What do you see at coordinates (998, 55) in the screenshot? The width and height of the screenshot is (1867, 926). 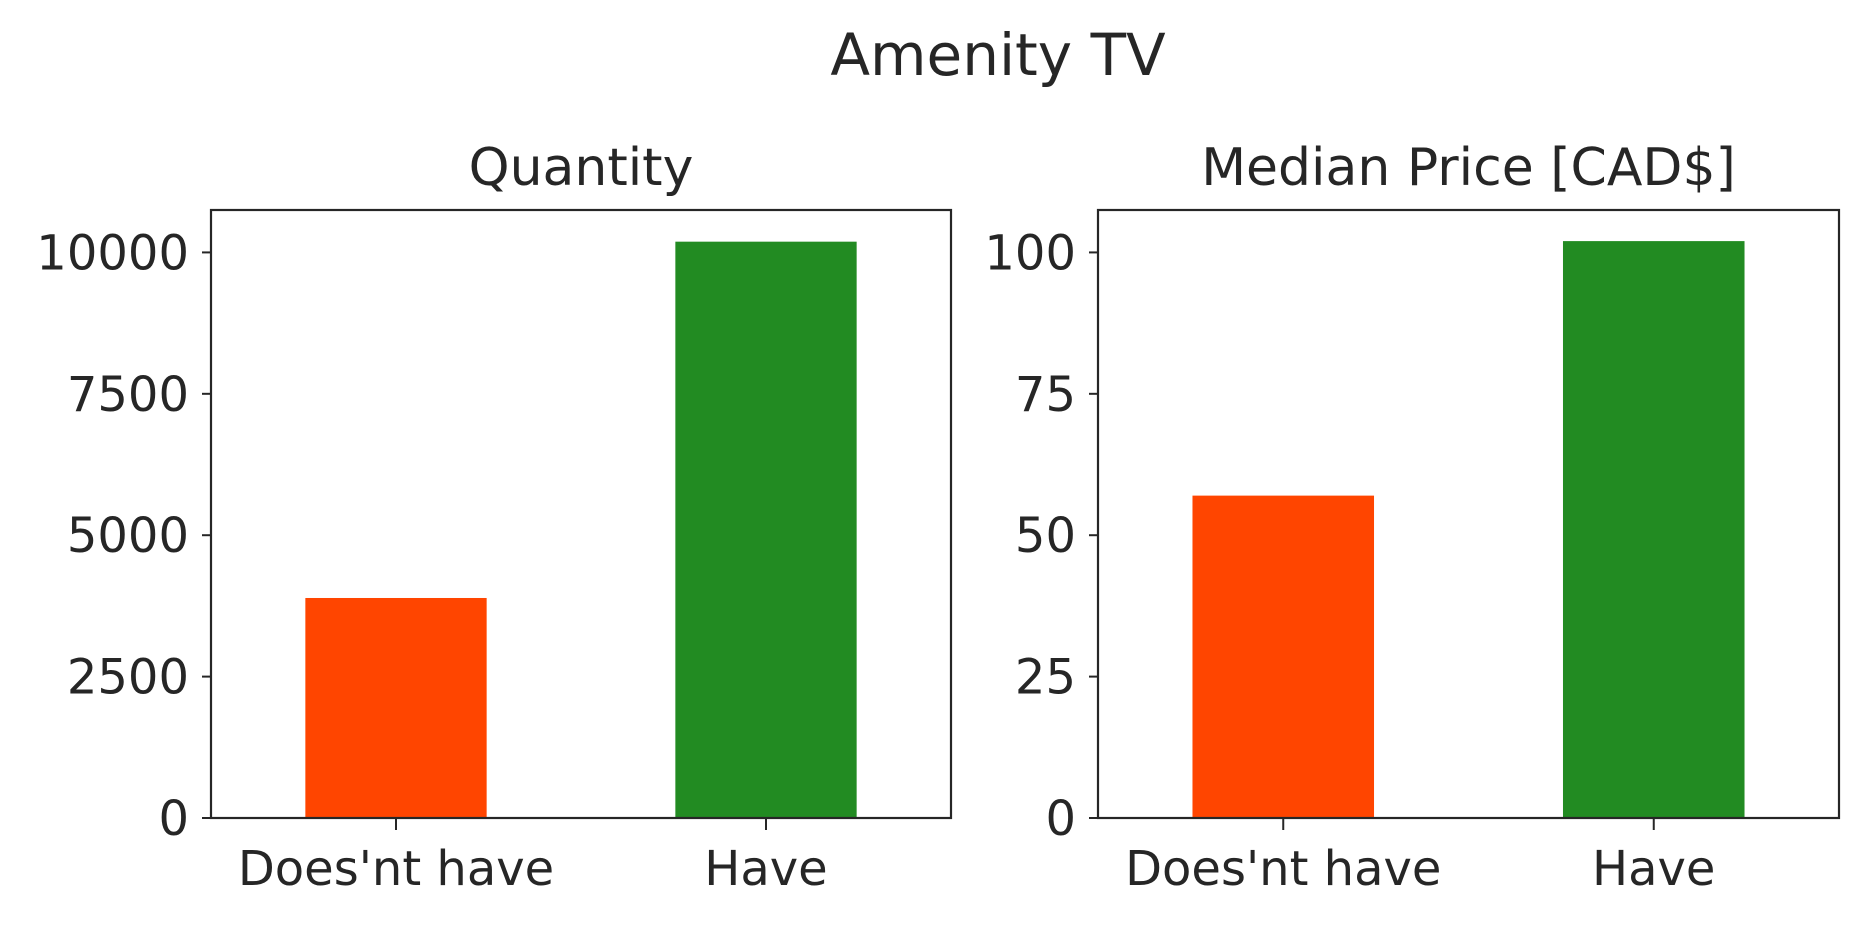 I see `figure-title: Amenity TV` at bounding box center [998, 55].